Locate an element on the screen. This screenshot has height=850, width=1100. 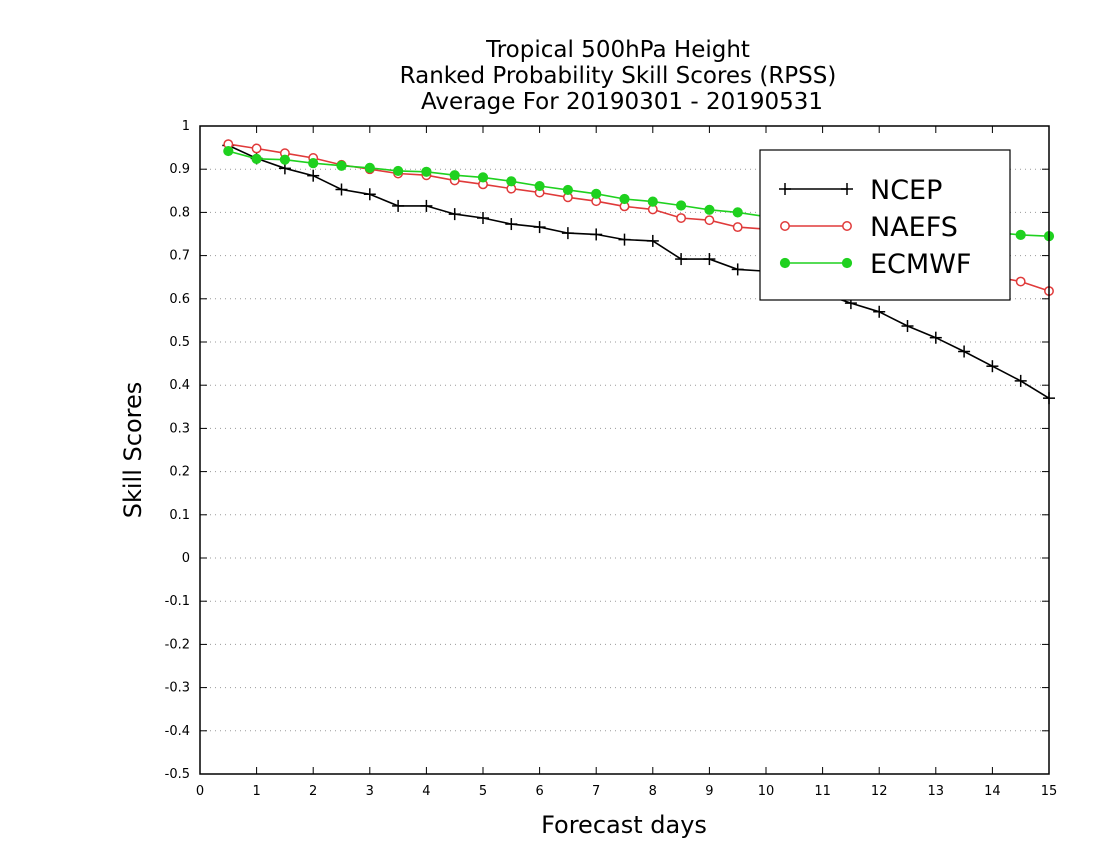
legend-item-naefs: NAEFS is located at coordinates (869, 227).